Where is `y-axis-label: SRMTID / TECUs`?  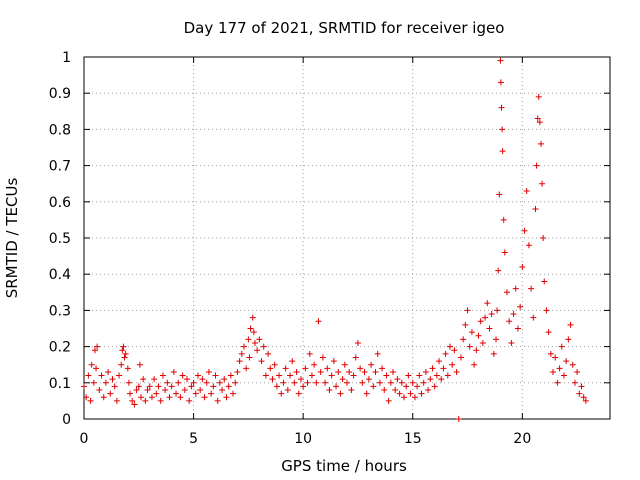 y-axis-label: SRMTID / TECUs is located at coordinates (12, 238).